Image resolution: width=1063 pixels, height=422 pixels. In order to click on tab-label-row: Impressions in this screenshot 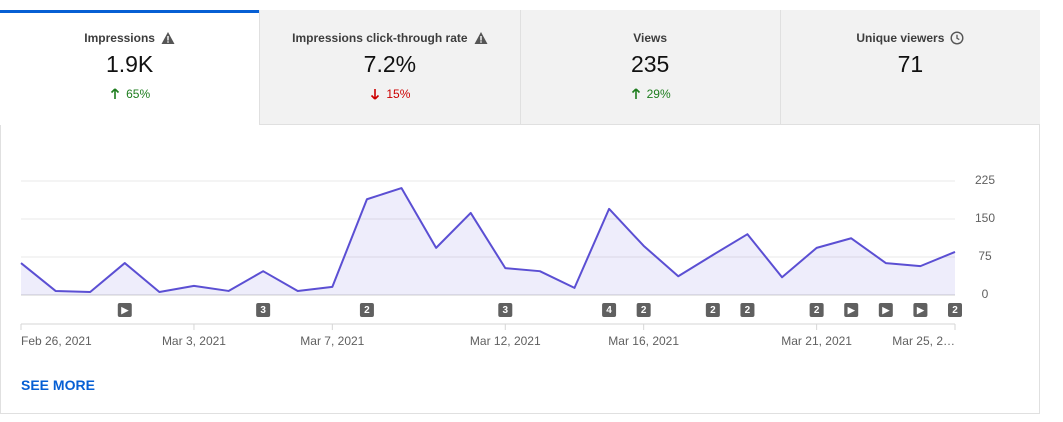, I will do `click(129, 38)`.